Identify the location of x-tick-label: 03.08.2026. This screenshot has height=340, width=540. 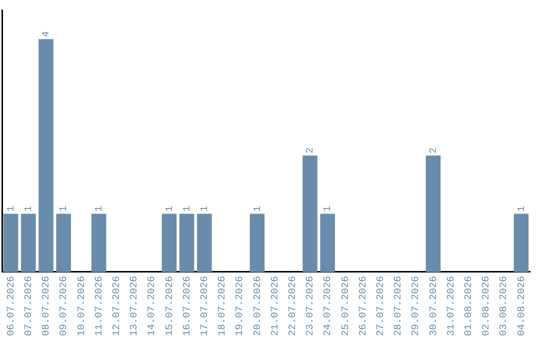
(504, 306).